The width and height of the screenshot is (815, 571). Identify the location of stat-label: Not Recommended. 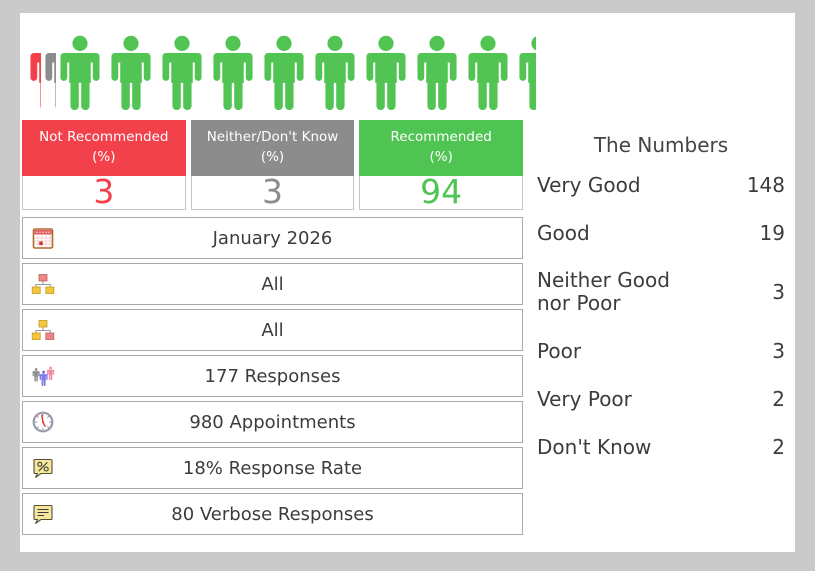
(104, 137).